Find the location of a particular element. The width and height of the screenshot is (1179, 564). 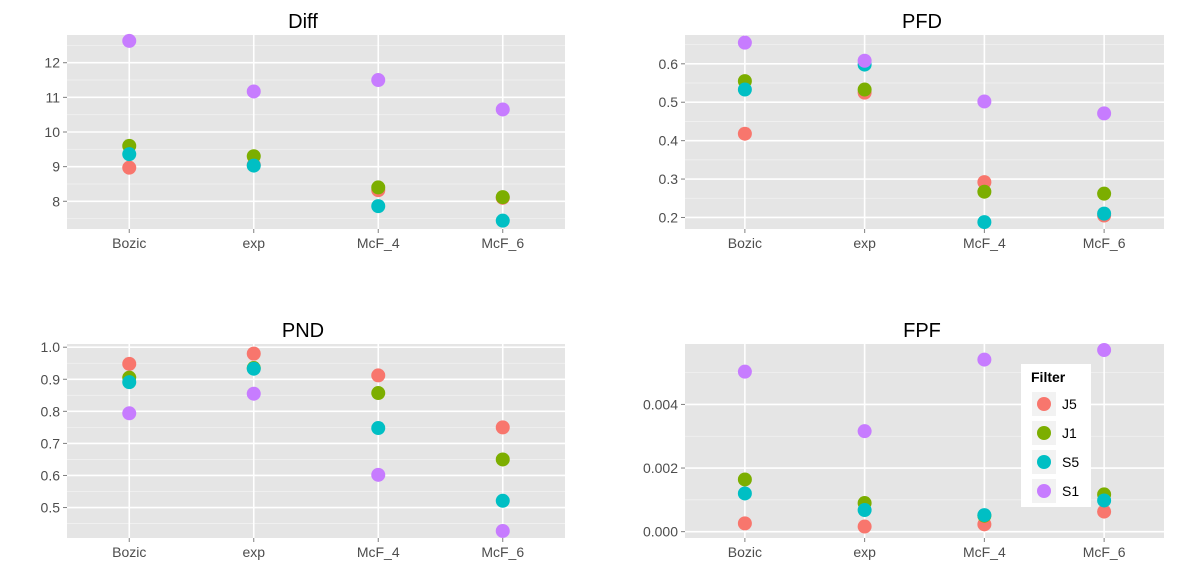

legend-item-s1: S1 is located at coordinates (1055, 491).